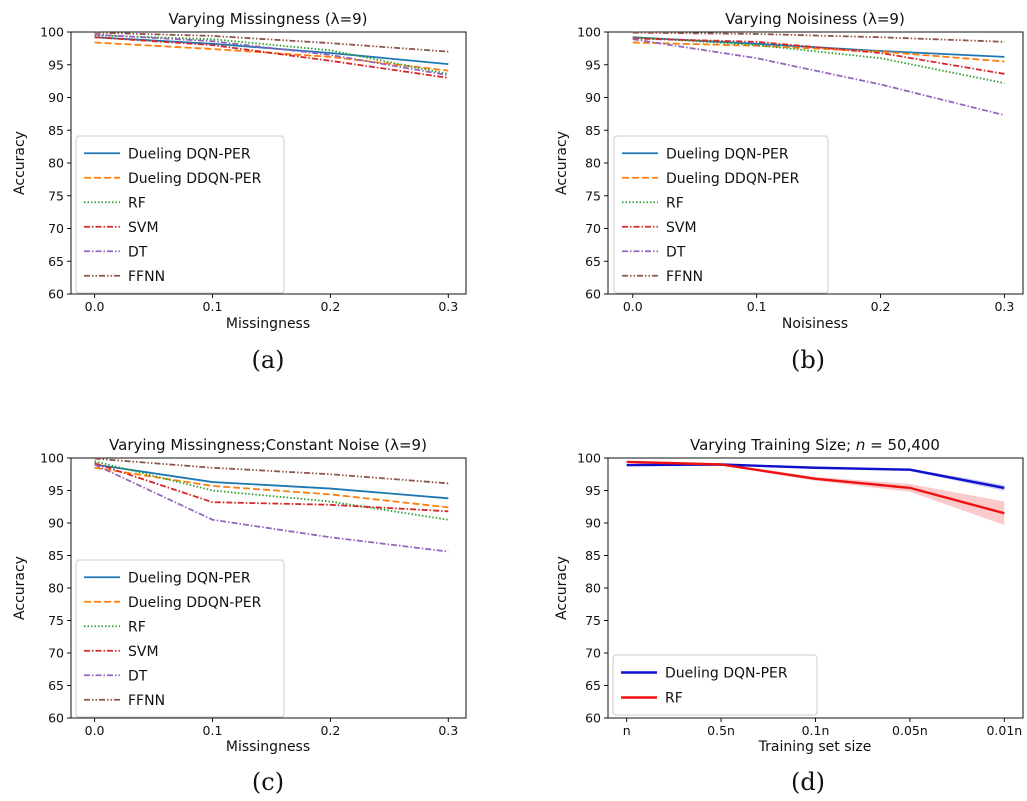  Describe the element at coordinates (562, 588) in the screenshot. I see `panel-d-y-axis-label: Accuracy` at that location.